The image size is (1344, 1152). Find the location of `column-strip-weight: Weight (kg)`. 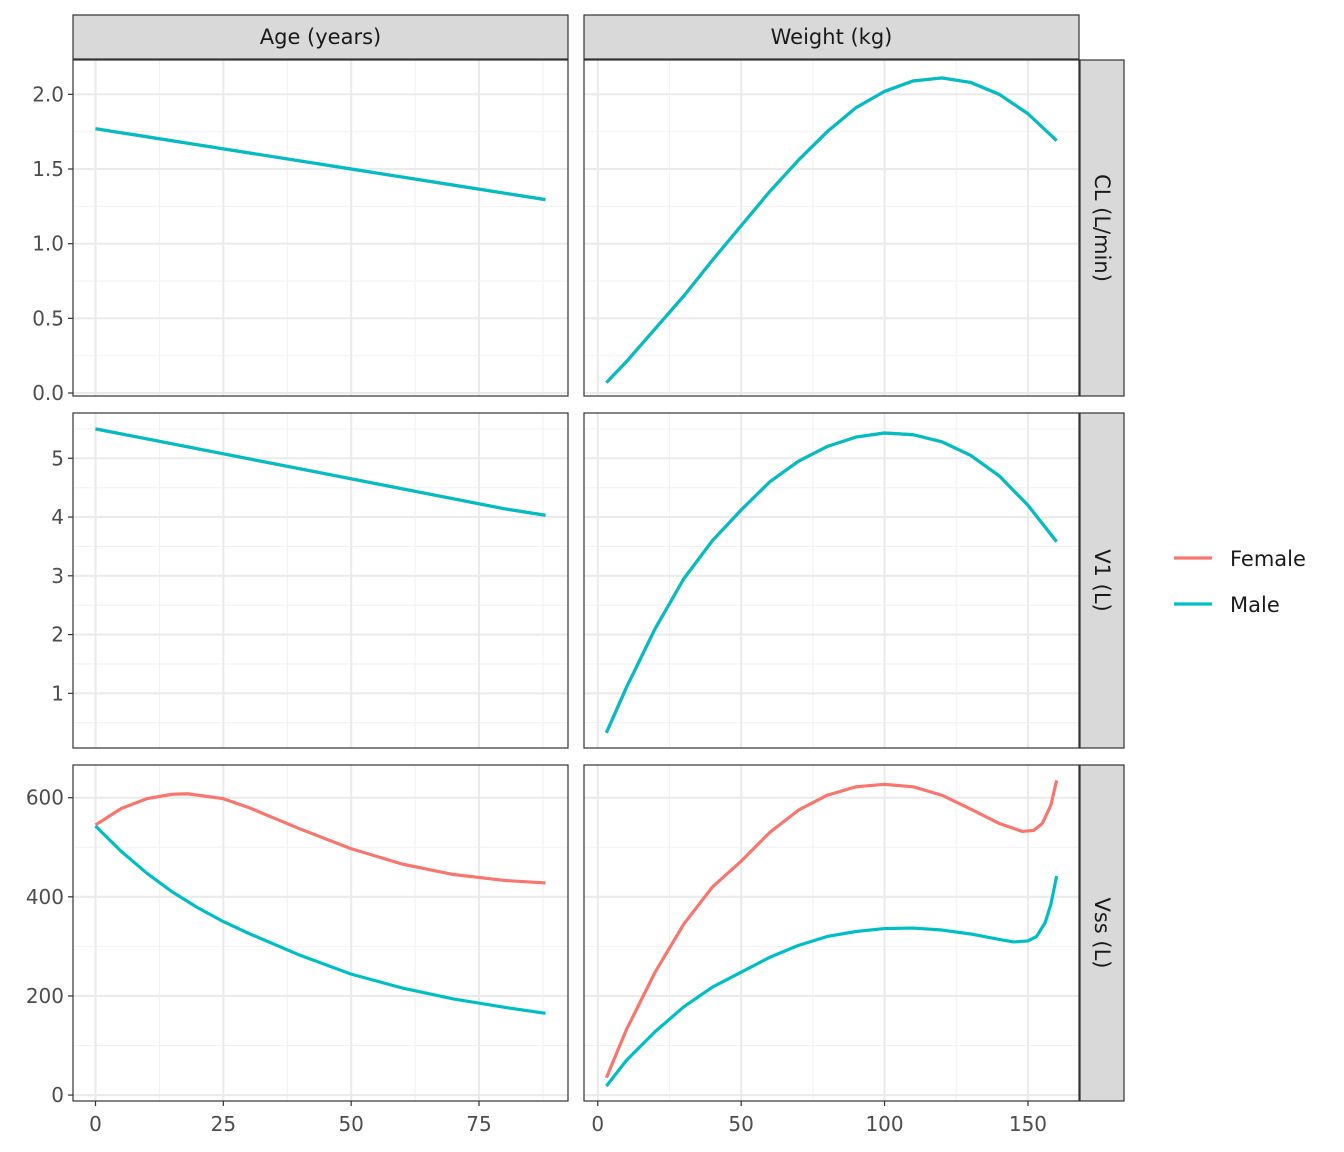

column-strip-weight: Weight (kg) is located at coordinates (831, 37).